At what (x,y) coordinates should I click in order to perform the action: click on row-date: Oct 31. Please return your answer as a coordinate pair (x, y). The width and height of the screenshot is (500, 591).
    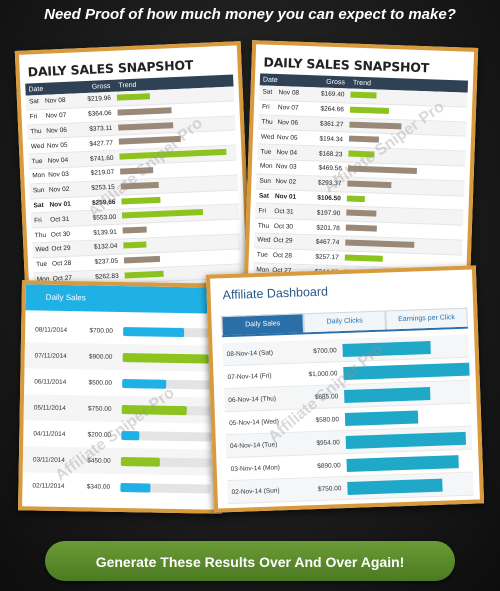
    Looking at the image, I should click on (60, 219).